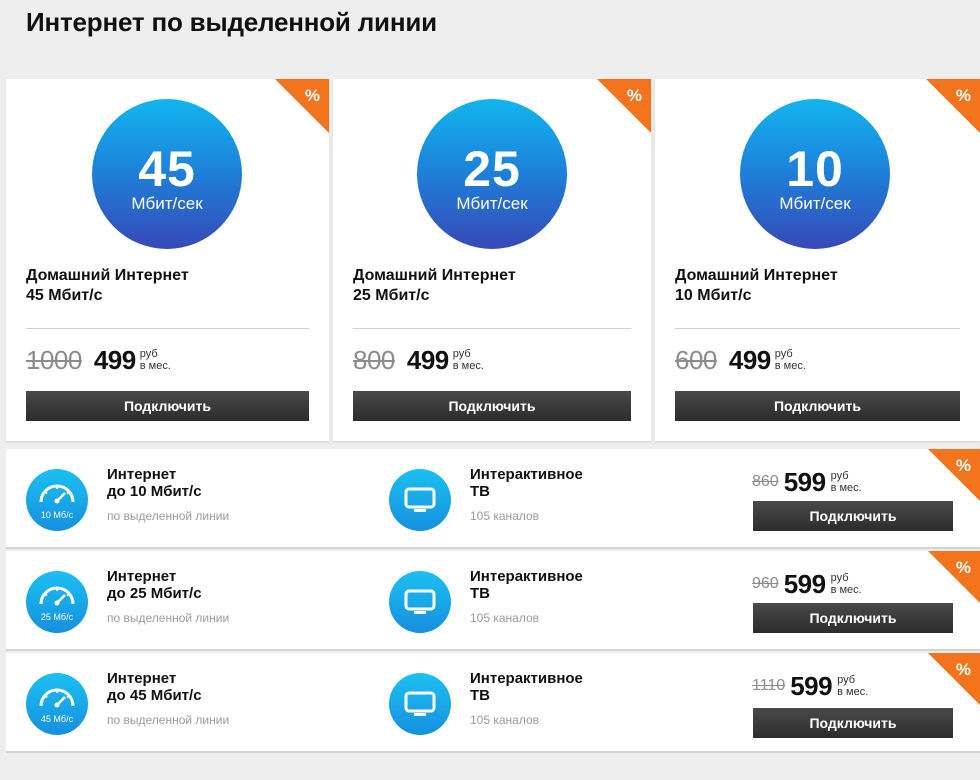 The image size is (980, 780). I want to click on old-price: 1000, so click(54, 359).